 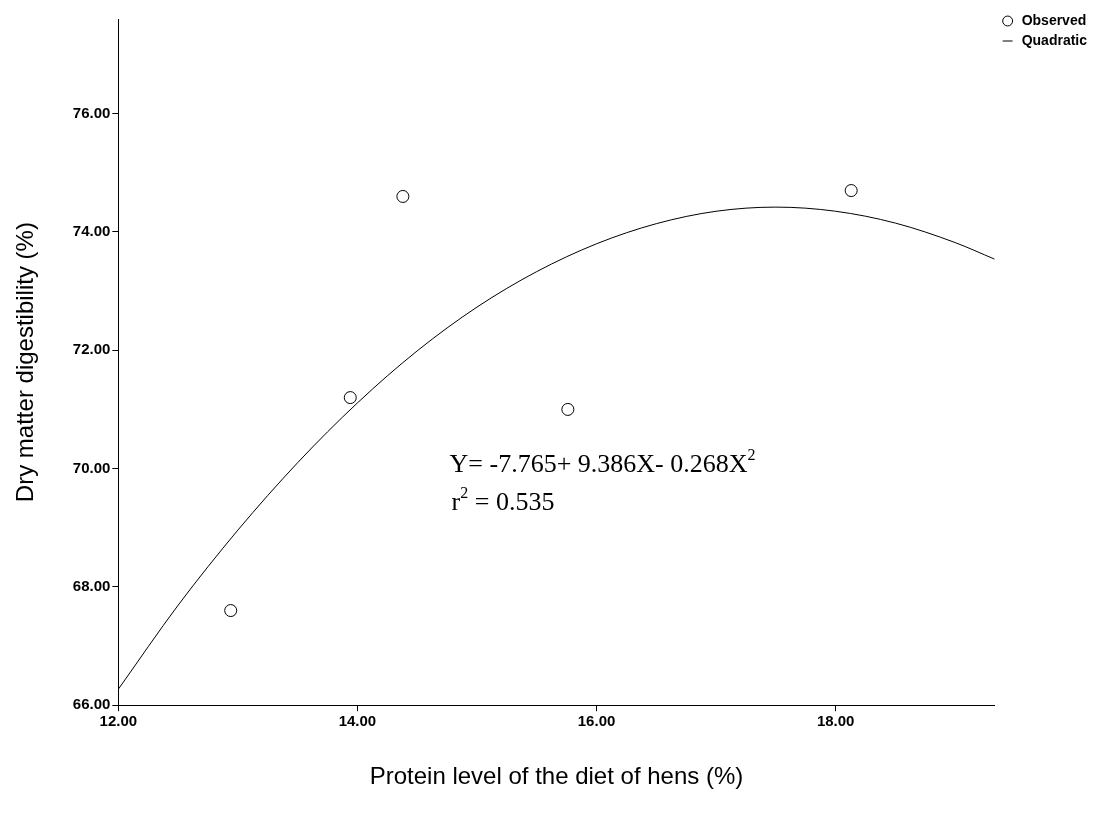 What do you see at coordinates (357, 721) in the screenshot?
I see `x-tick-label: 14.00` at bounding box center [357, 721].